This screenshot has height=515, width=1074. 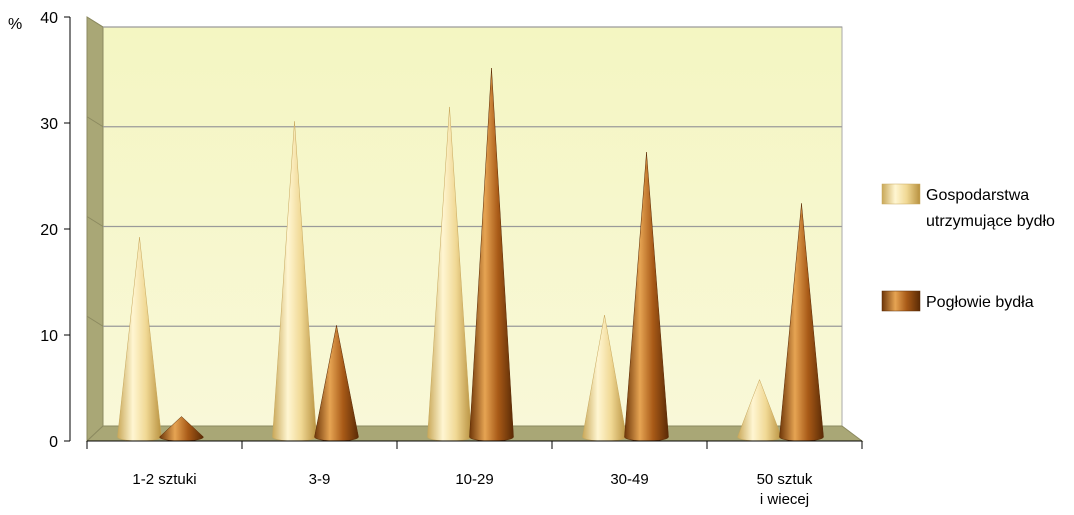 What do you see at coordinates (980, 302) in the screenshot?
I see `legend-label: Pogłowie bydła` at bounding box center [980, 302].